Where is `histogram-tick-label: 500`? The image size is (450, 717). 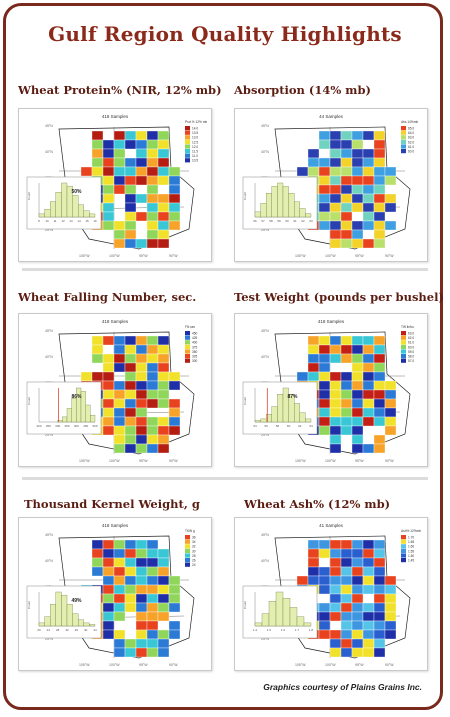
histogram-tick-label: 500 is located at coordinates (94, 426).